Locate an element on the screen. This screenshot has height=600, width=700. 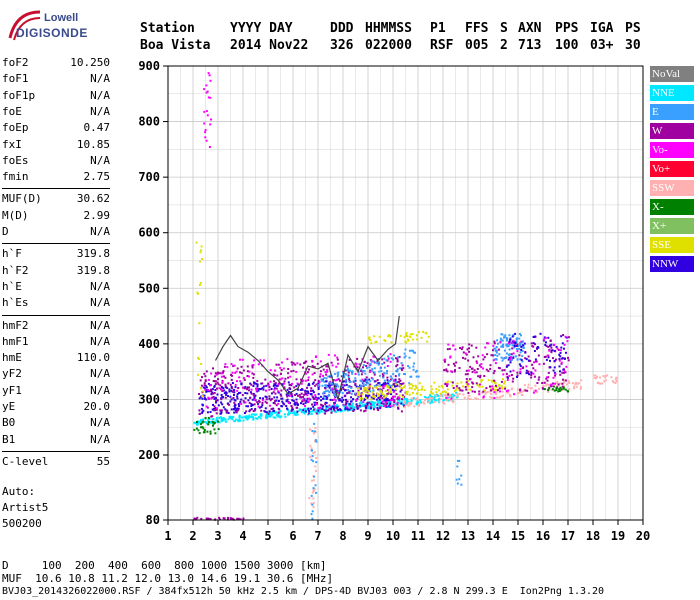
param-name: fxI is located at coordinates (12, 144).